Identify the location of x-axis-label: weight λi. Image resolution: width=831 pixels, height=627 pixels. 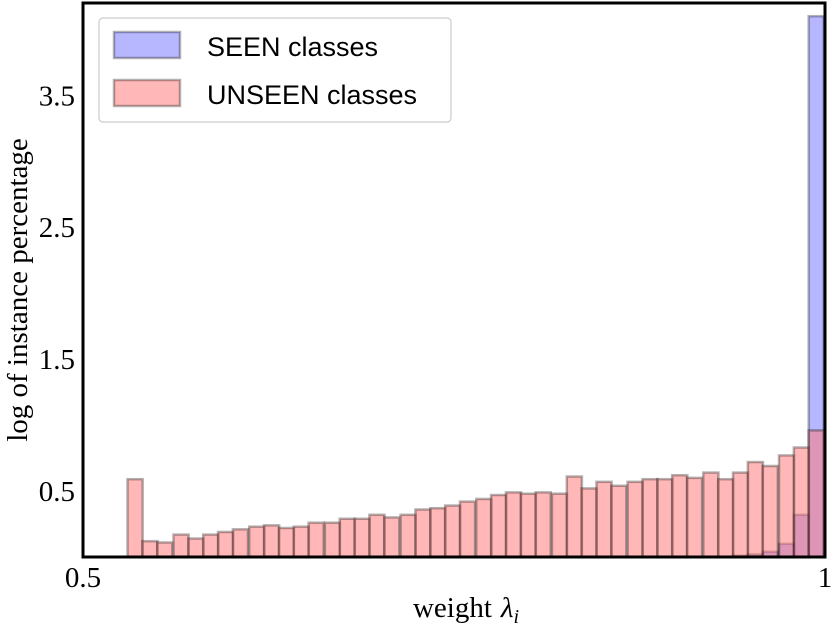
(466, 609).